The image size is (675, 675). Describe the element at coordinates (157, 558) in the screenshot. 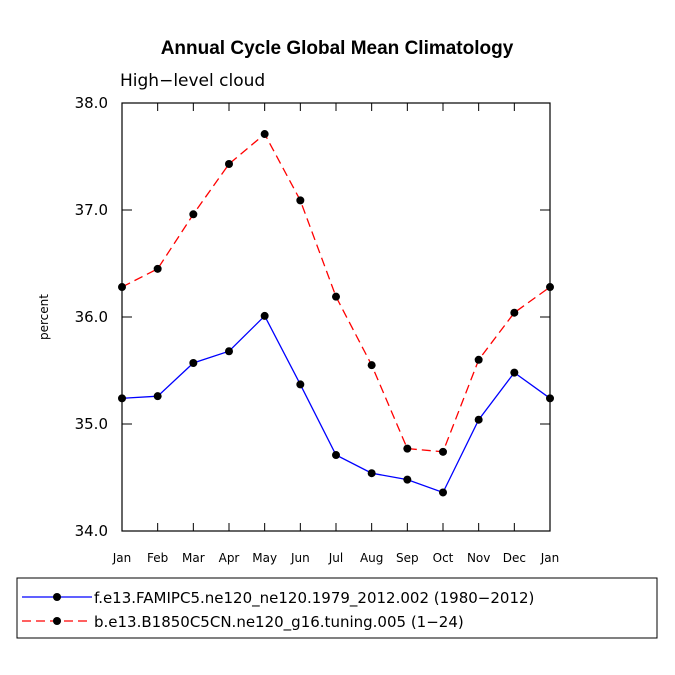

I see `x-tick-label: Feb` at that location.